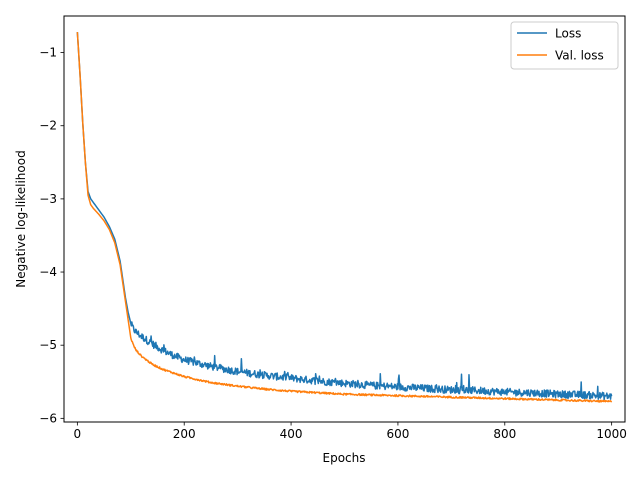  Describe the element at coordinates (48, 53) in the screenshot. I see `y-tick-label: −1` at that location.